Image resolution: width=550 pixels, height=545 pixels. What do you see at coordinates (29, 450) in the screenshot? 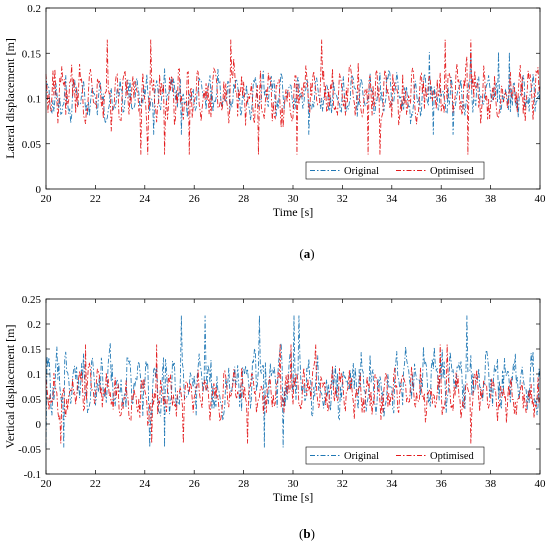
I see `y-tick-label: -0.05` at bounding box center [29, 450].